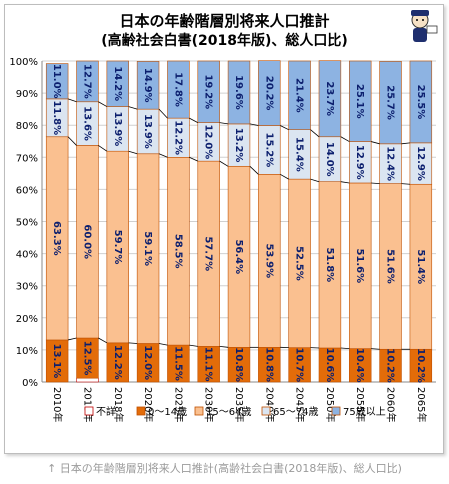  I want to click on data-label: 10.4%, so click(359, 365).